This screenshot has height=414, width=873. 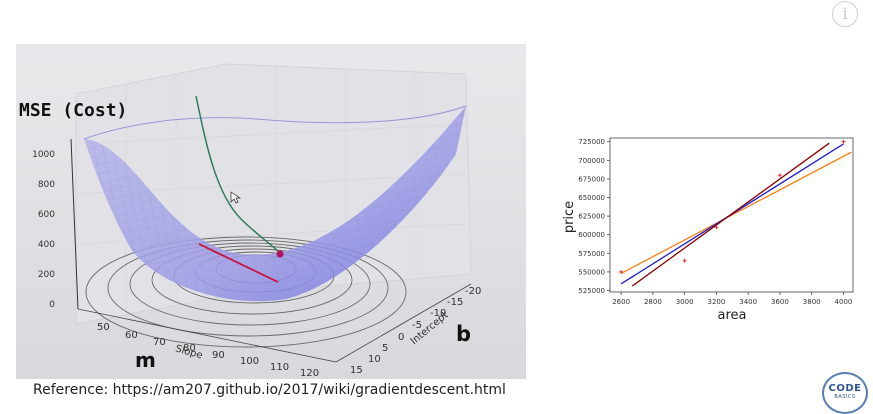 I want to click on slope-tick-label: 90, so click(x=218, y=355).